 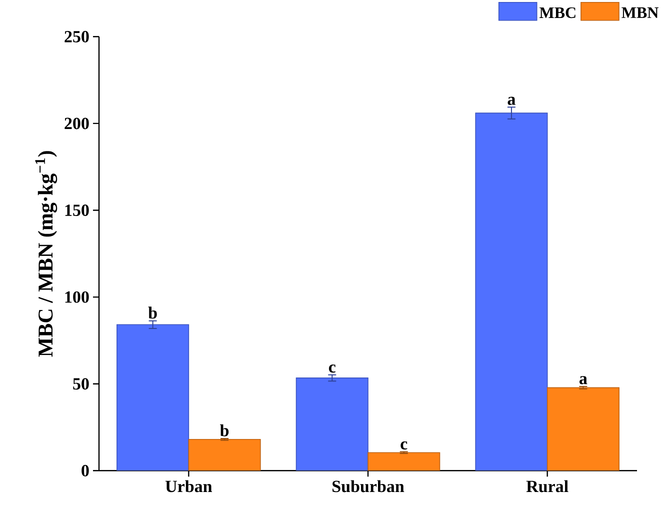 What do you see at coordinates (547, 486) in the screenshot?
I see `x-tick-label: Rural` at bounding box center [547, 486].